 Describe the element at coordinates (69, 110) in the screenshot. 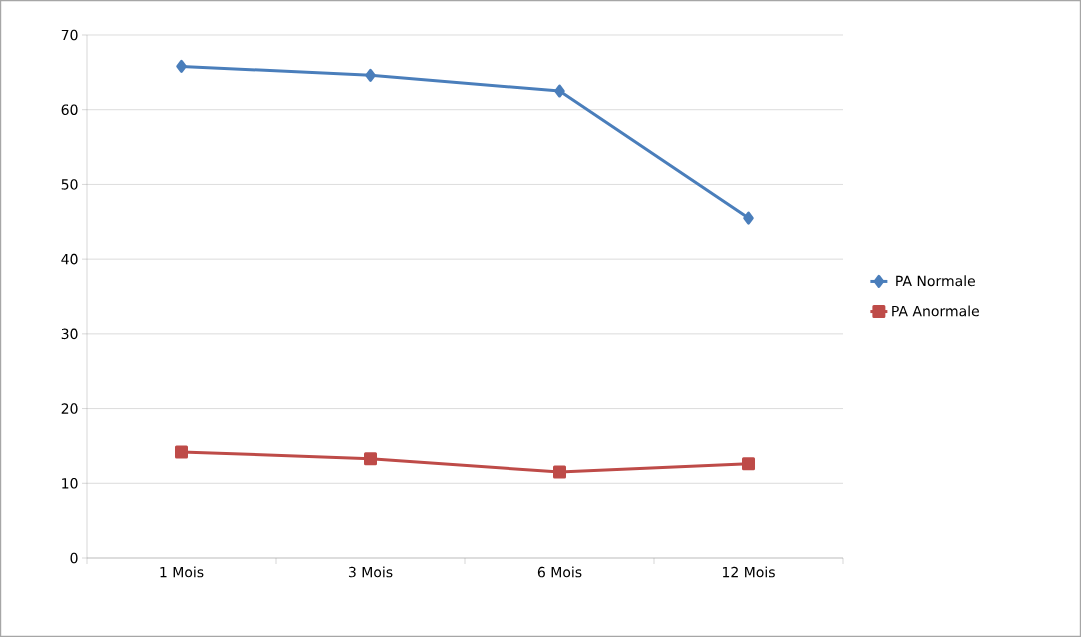

I see `y-tick-label: 60` at that location.